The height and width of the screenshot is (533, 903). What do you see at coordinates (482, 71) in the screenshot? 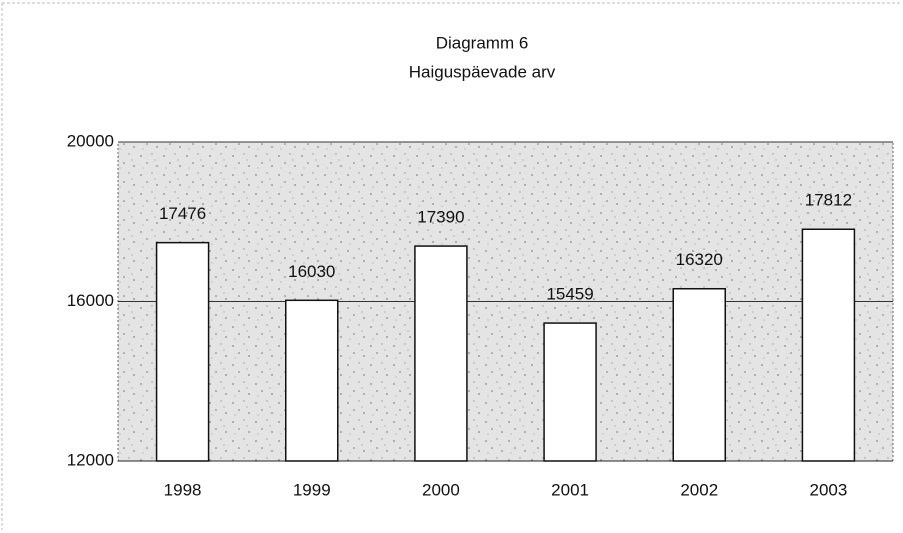
I see `chart-subtitle: Haiguspäevade arv` at bounding box center [482, 71].